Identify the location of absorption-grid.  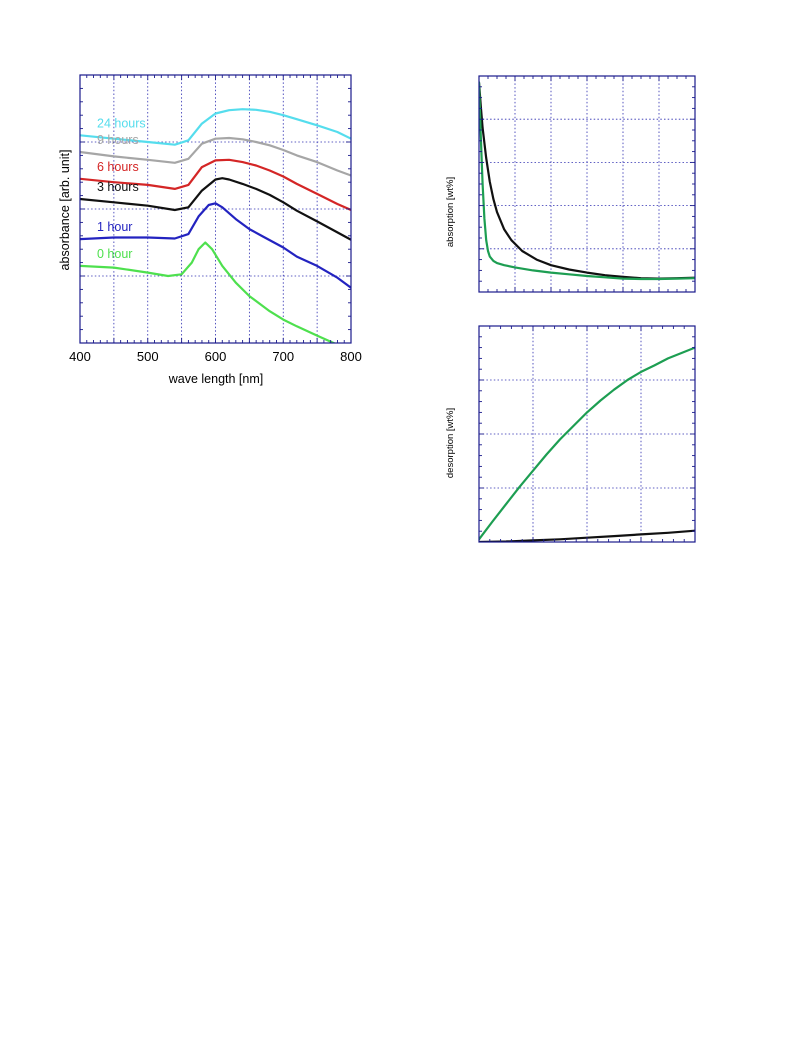
(587, 184).